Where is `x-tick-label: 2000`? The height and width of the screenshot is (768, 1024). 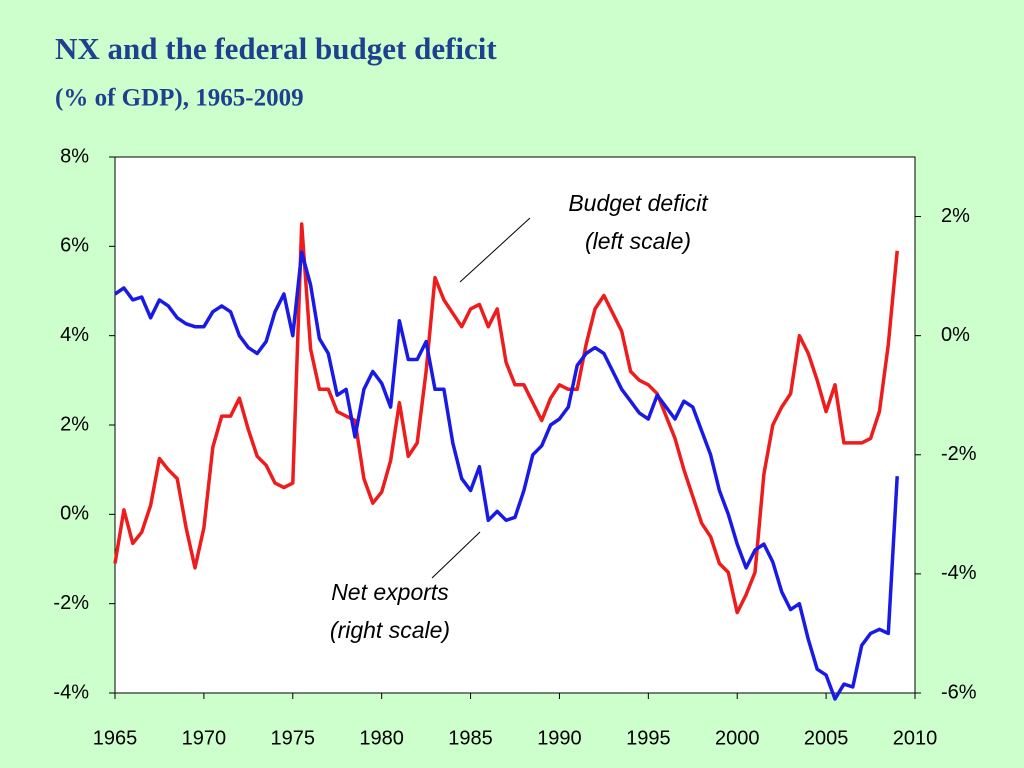
x-tick-label: 2000 is located at coordinates (737, 738).